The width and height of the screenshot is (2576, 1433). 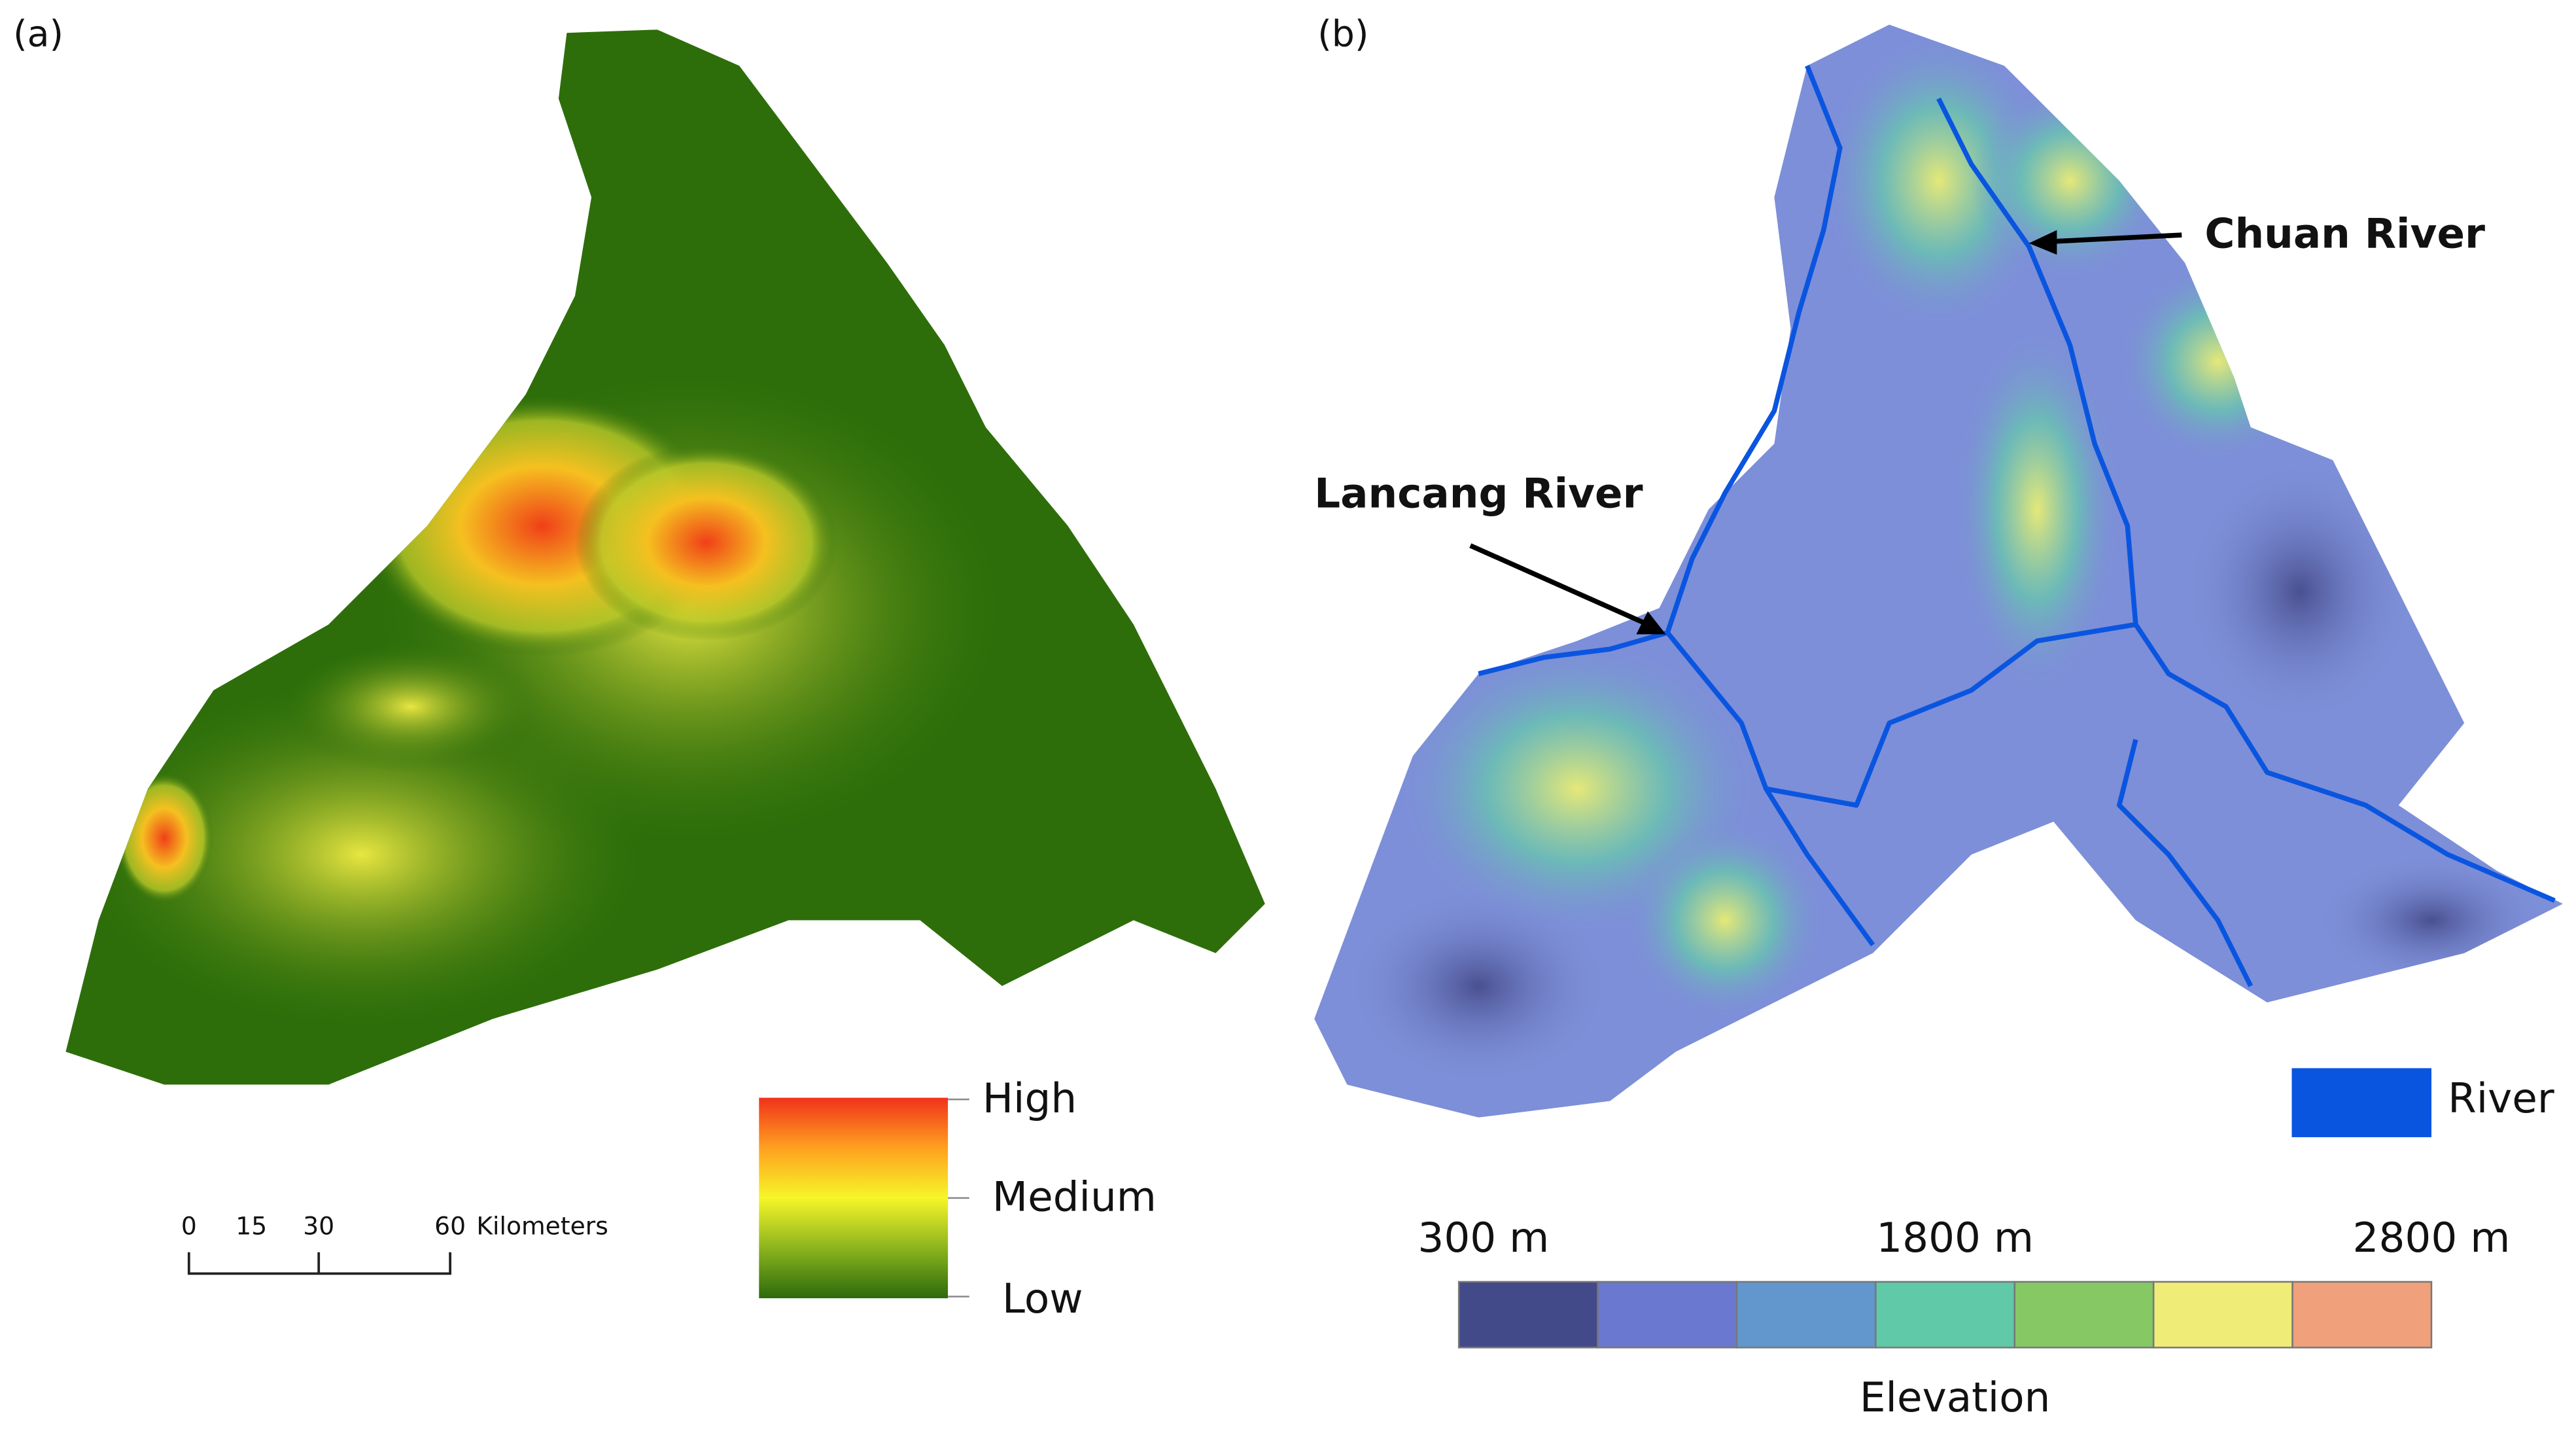 I want to click on annotation-arrows, so click(x=1826, y=432).